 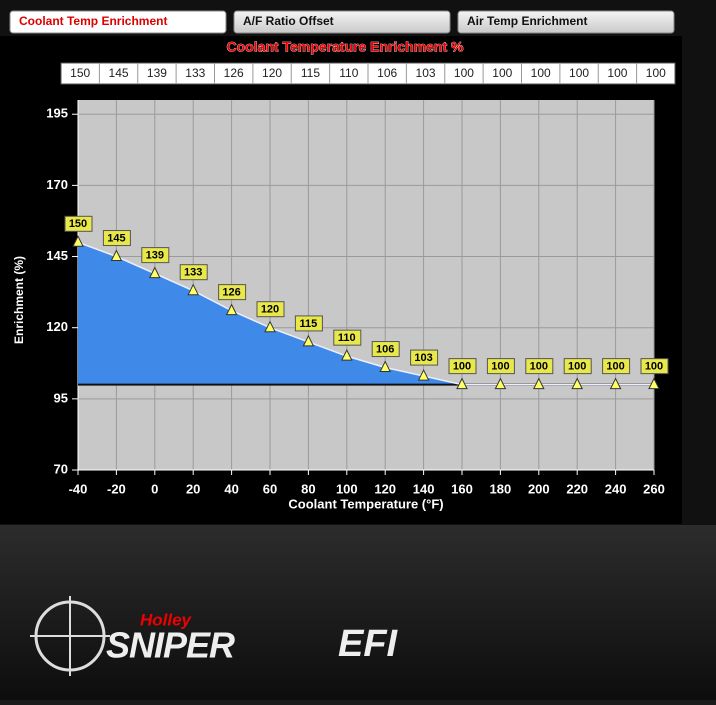 I want to click on value-label: 139, so click(x=155, y=256).